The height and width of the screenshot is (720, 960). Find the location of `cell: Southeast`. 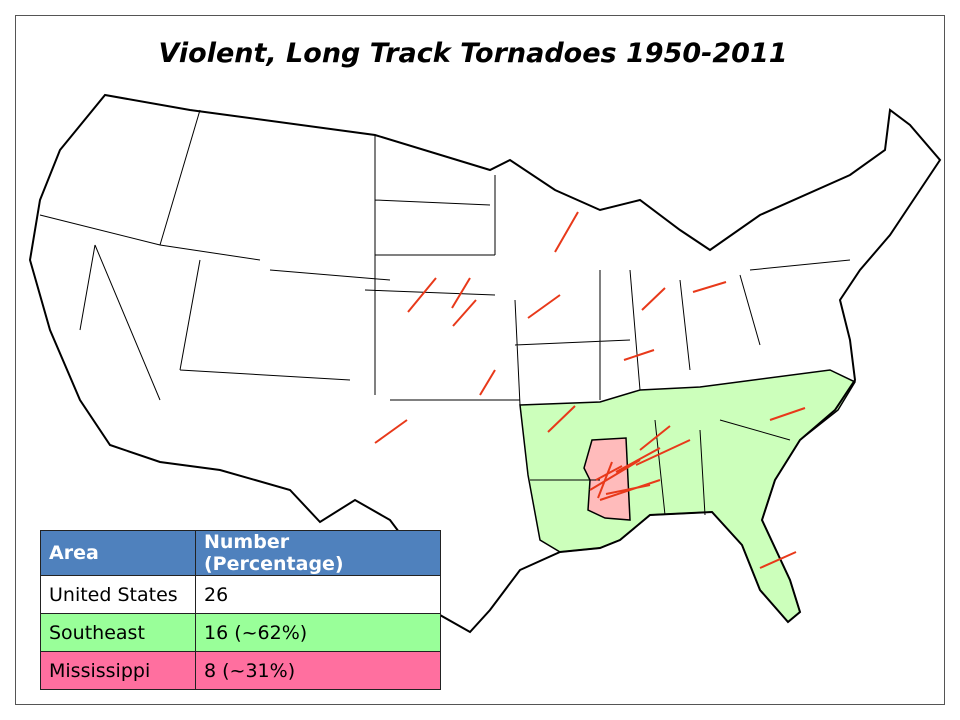

cell: Southeast is located at coordinates (118, 632).